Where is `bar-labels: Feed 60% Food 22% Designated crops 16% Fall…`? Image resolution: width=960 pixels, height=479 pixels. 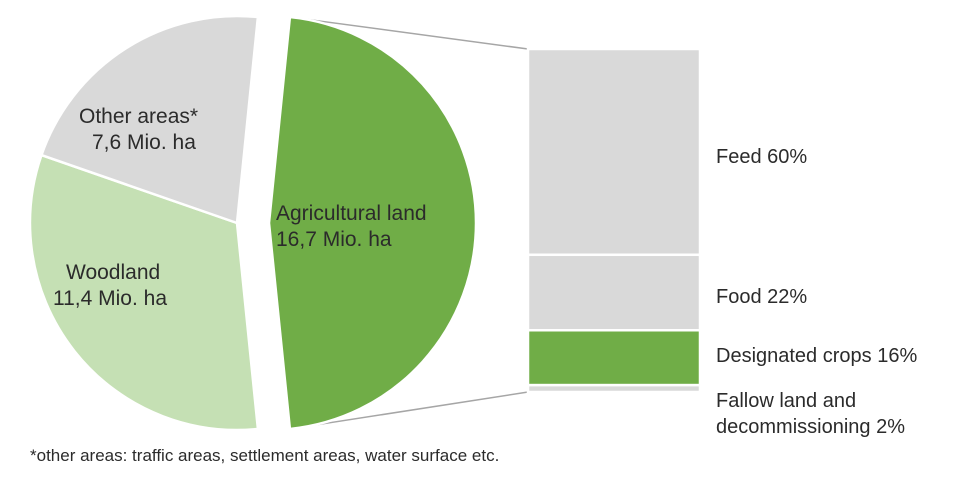
bar-labels: Feed 60% Food 22% Designated crops 16% Fall… is located at coordinates (816, 292).